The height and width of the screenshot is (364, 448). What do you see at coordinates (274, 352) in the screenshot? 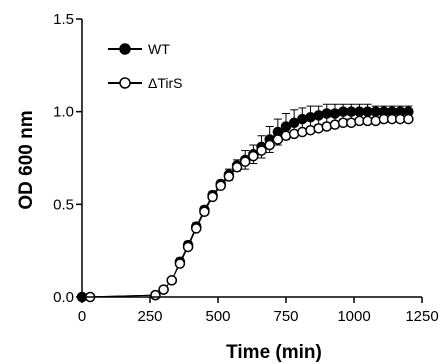
I see `x-axis-title: Time (min)` at bounding box center [274, 352].